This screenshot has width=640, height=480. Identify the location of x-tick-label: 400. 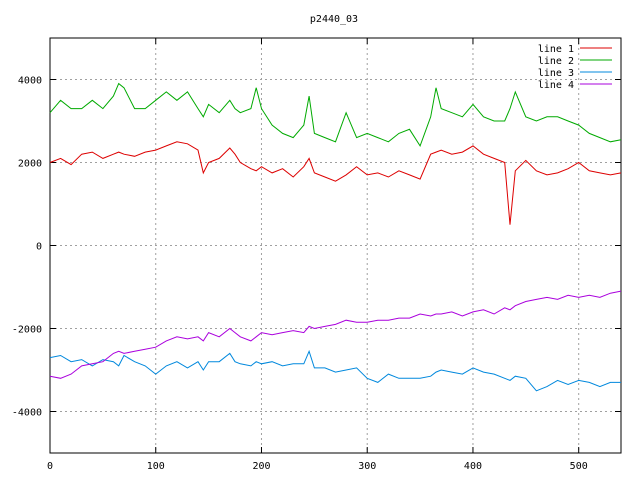
(473, 466).